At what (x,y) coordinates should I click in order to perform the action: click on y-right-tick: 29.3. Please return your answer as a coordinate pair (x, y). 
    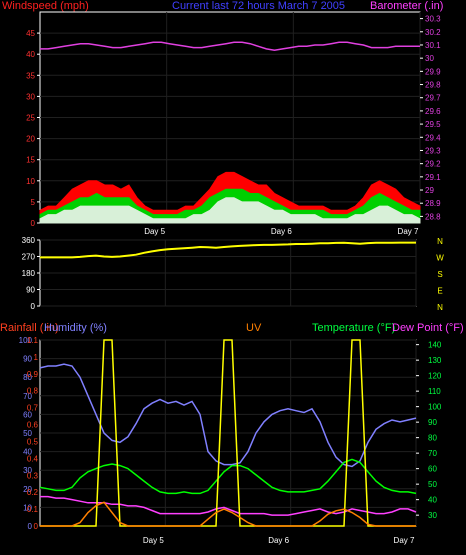
    Looking at the image, I should click on (433, 150).